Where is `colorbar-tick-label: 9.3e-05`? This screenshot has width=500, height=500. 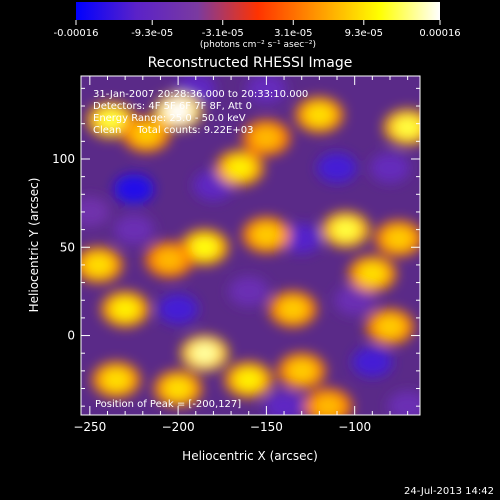
colorbar-tick-label: 9.3e-05 is located at coordinates (364, 33).